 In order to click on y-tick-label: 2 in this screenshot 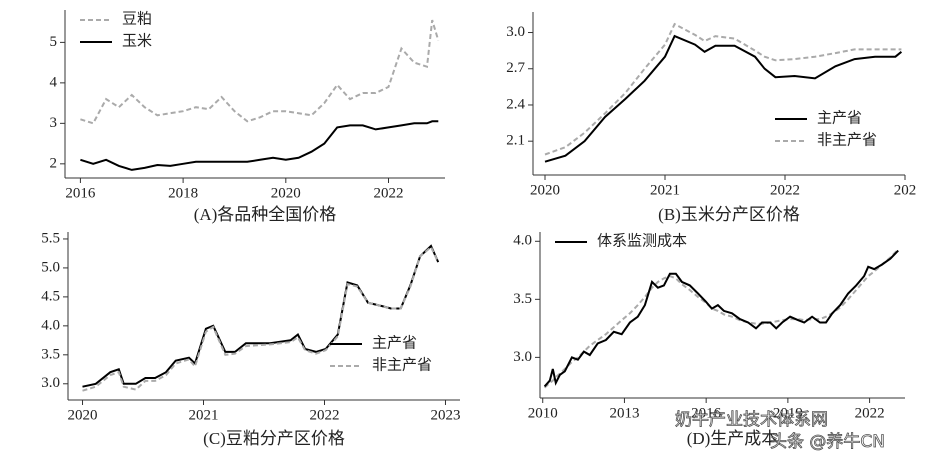, I will do `click(54, 163)`.